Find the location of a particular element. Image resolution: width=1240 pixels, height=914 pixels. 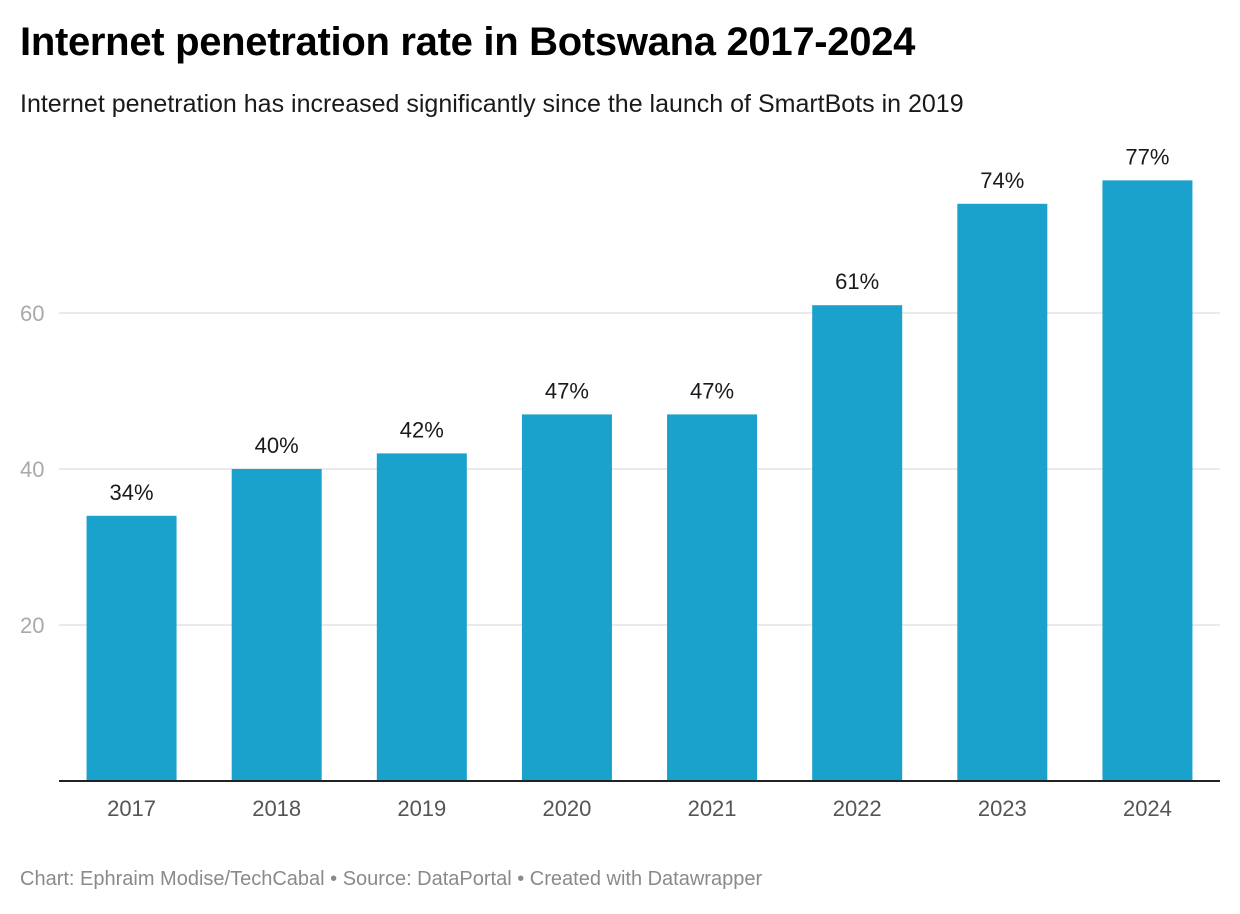

x-tick-label: 2019 is located at coordinates (421, 808).